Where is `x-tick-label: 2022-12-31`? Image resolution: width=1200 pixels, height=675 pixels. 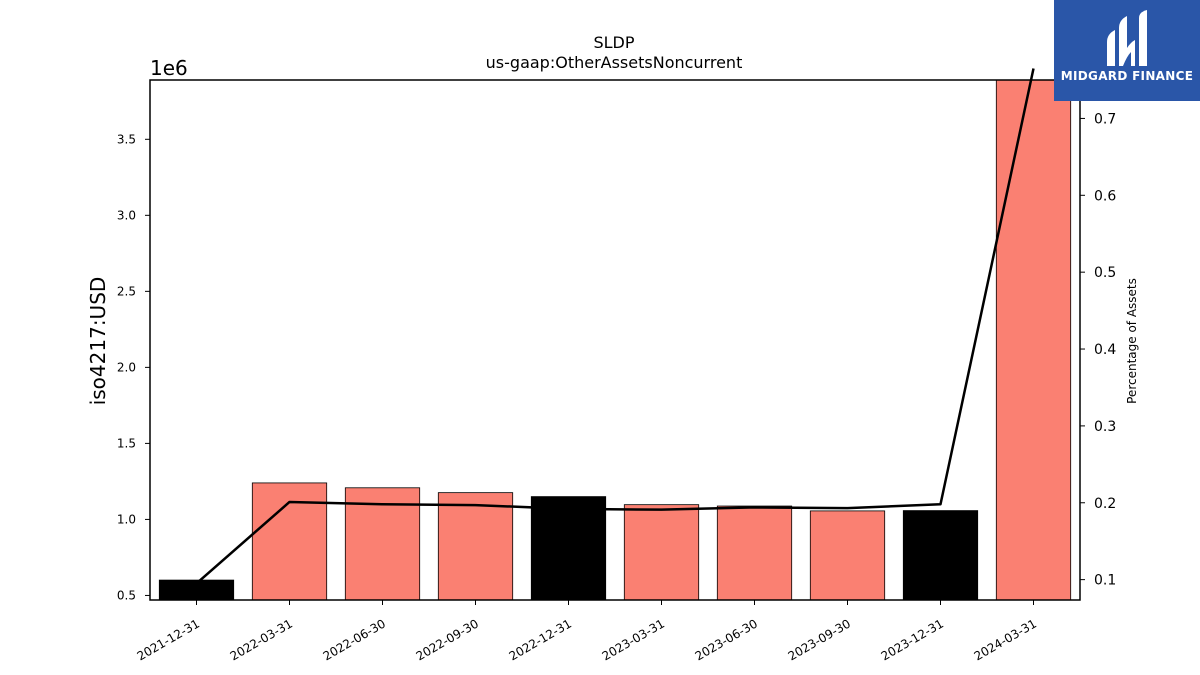 x-tick-label: 2022-12-31 is located at coordinates (540, 639).